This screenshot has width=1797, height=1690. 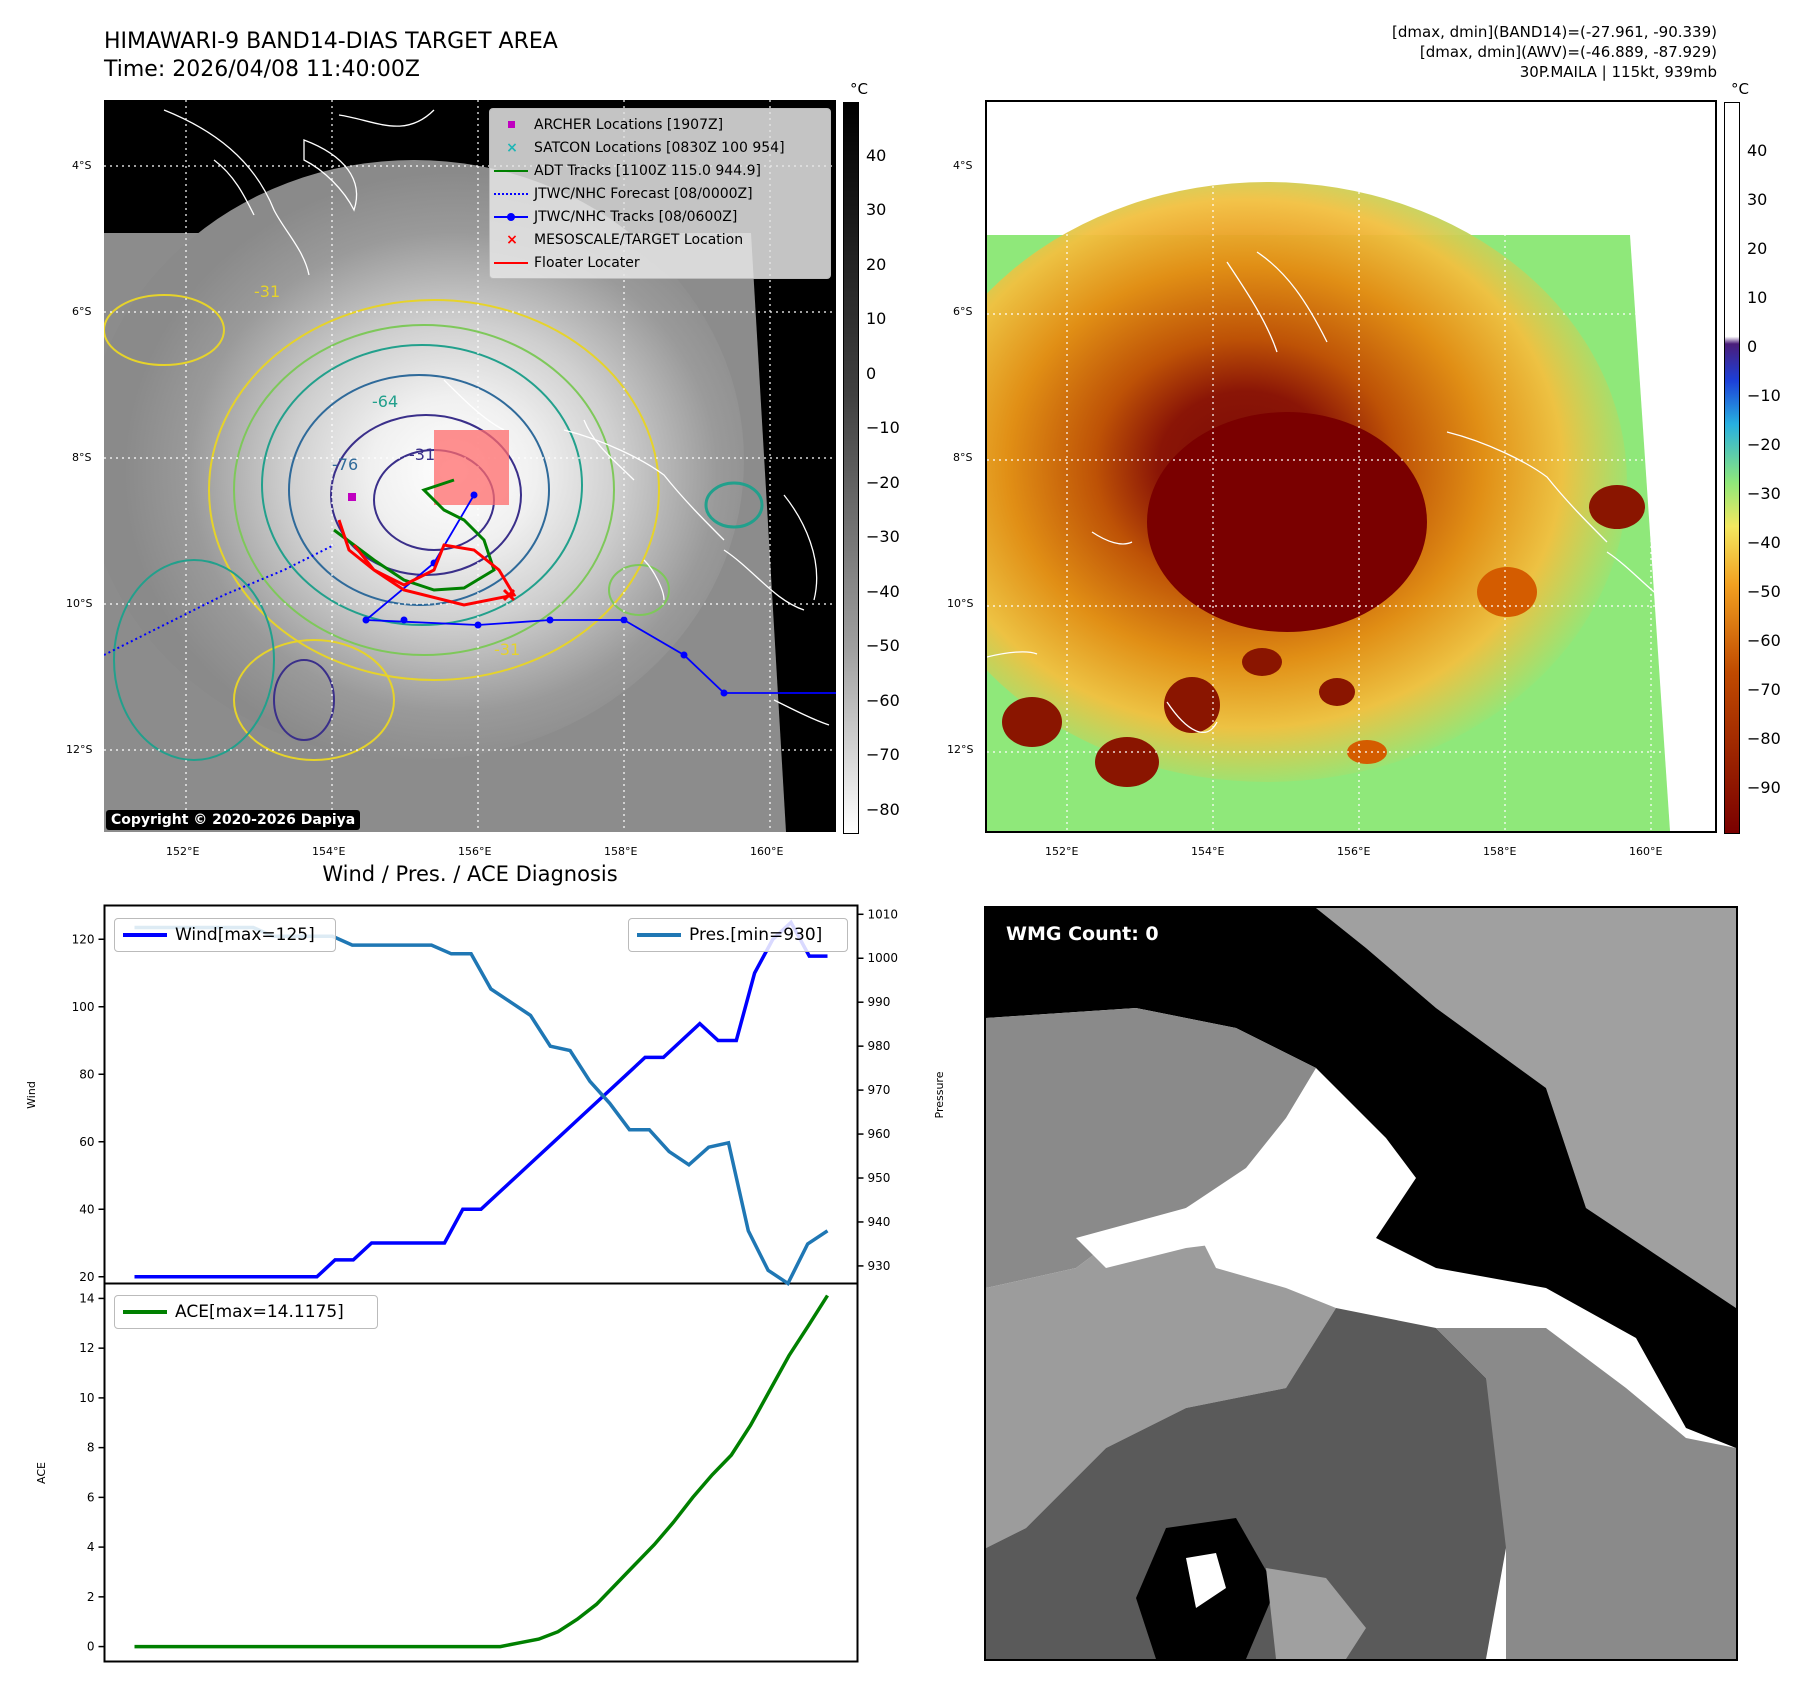 What do you see at coordinates (267, 291) in the screenshot?
I see `contour-label-1: -31` at bounding box center [267, 291].